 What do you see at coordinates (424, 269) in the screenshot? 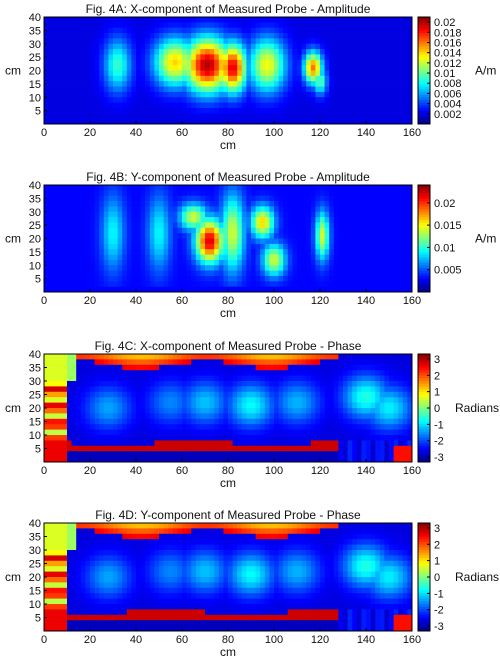
I see `colorbar-segment` at bounding box center [424, 269].